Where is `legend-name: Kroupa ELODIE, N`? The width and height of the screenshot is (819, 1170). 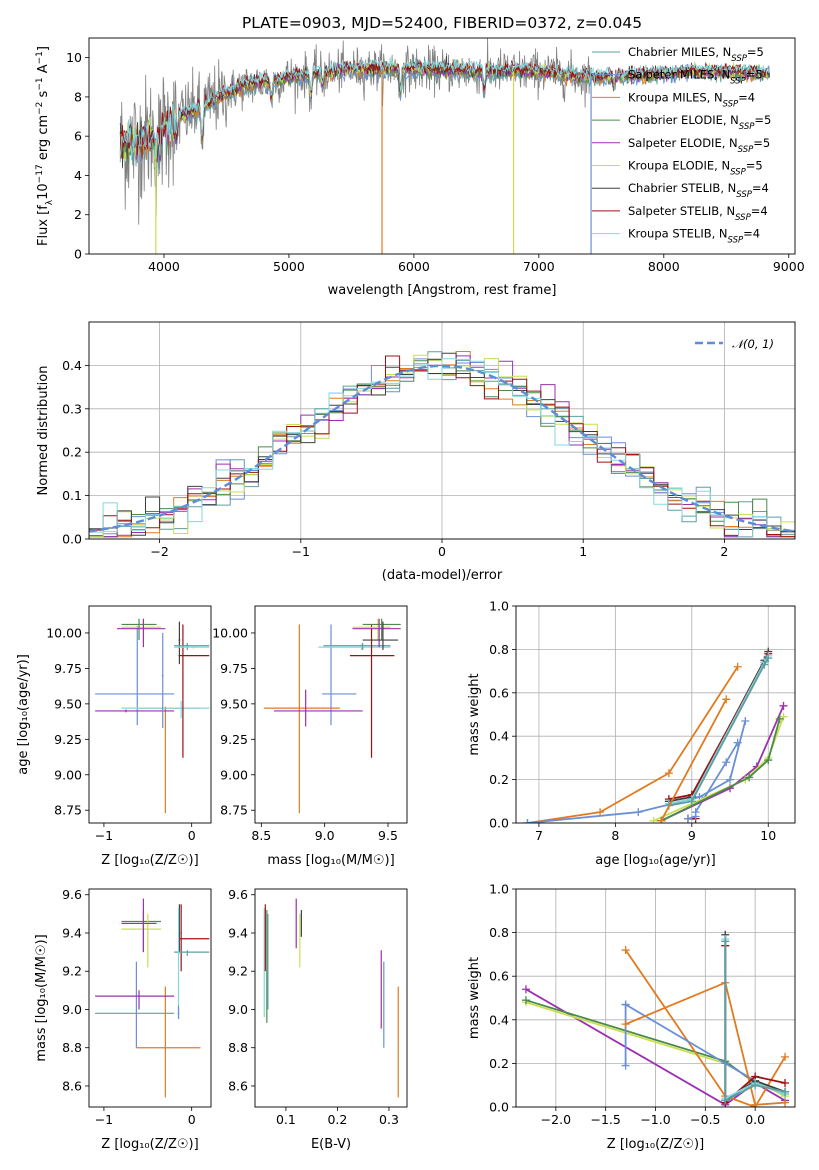 legend-name: Kroupa ELODIE, N is located at coordinates (679, 166).